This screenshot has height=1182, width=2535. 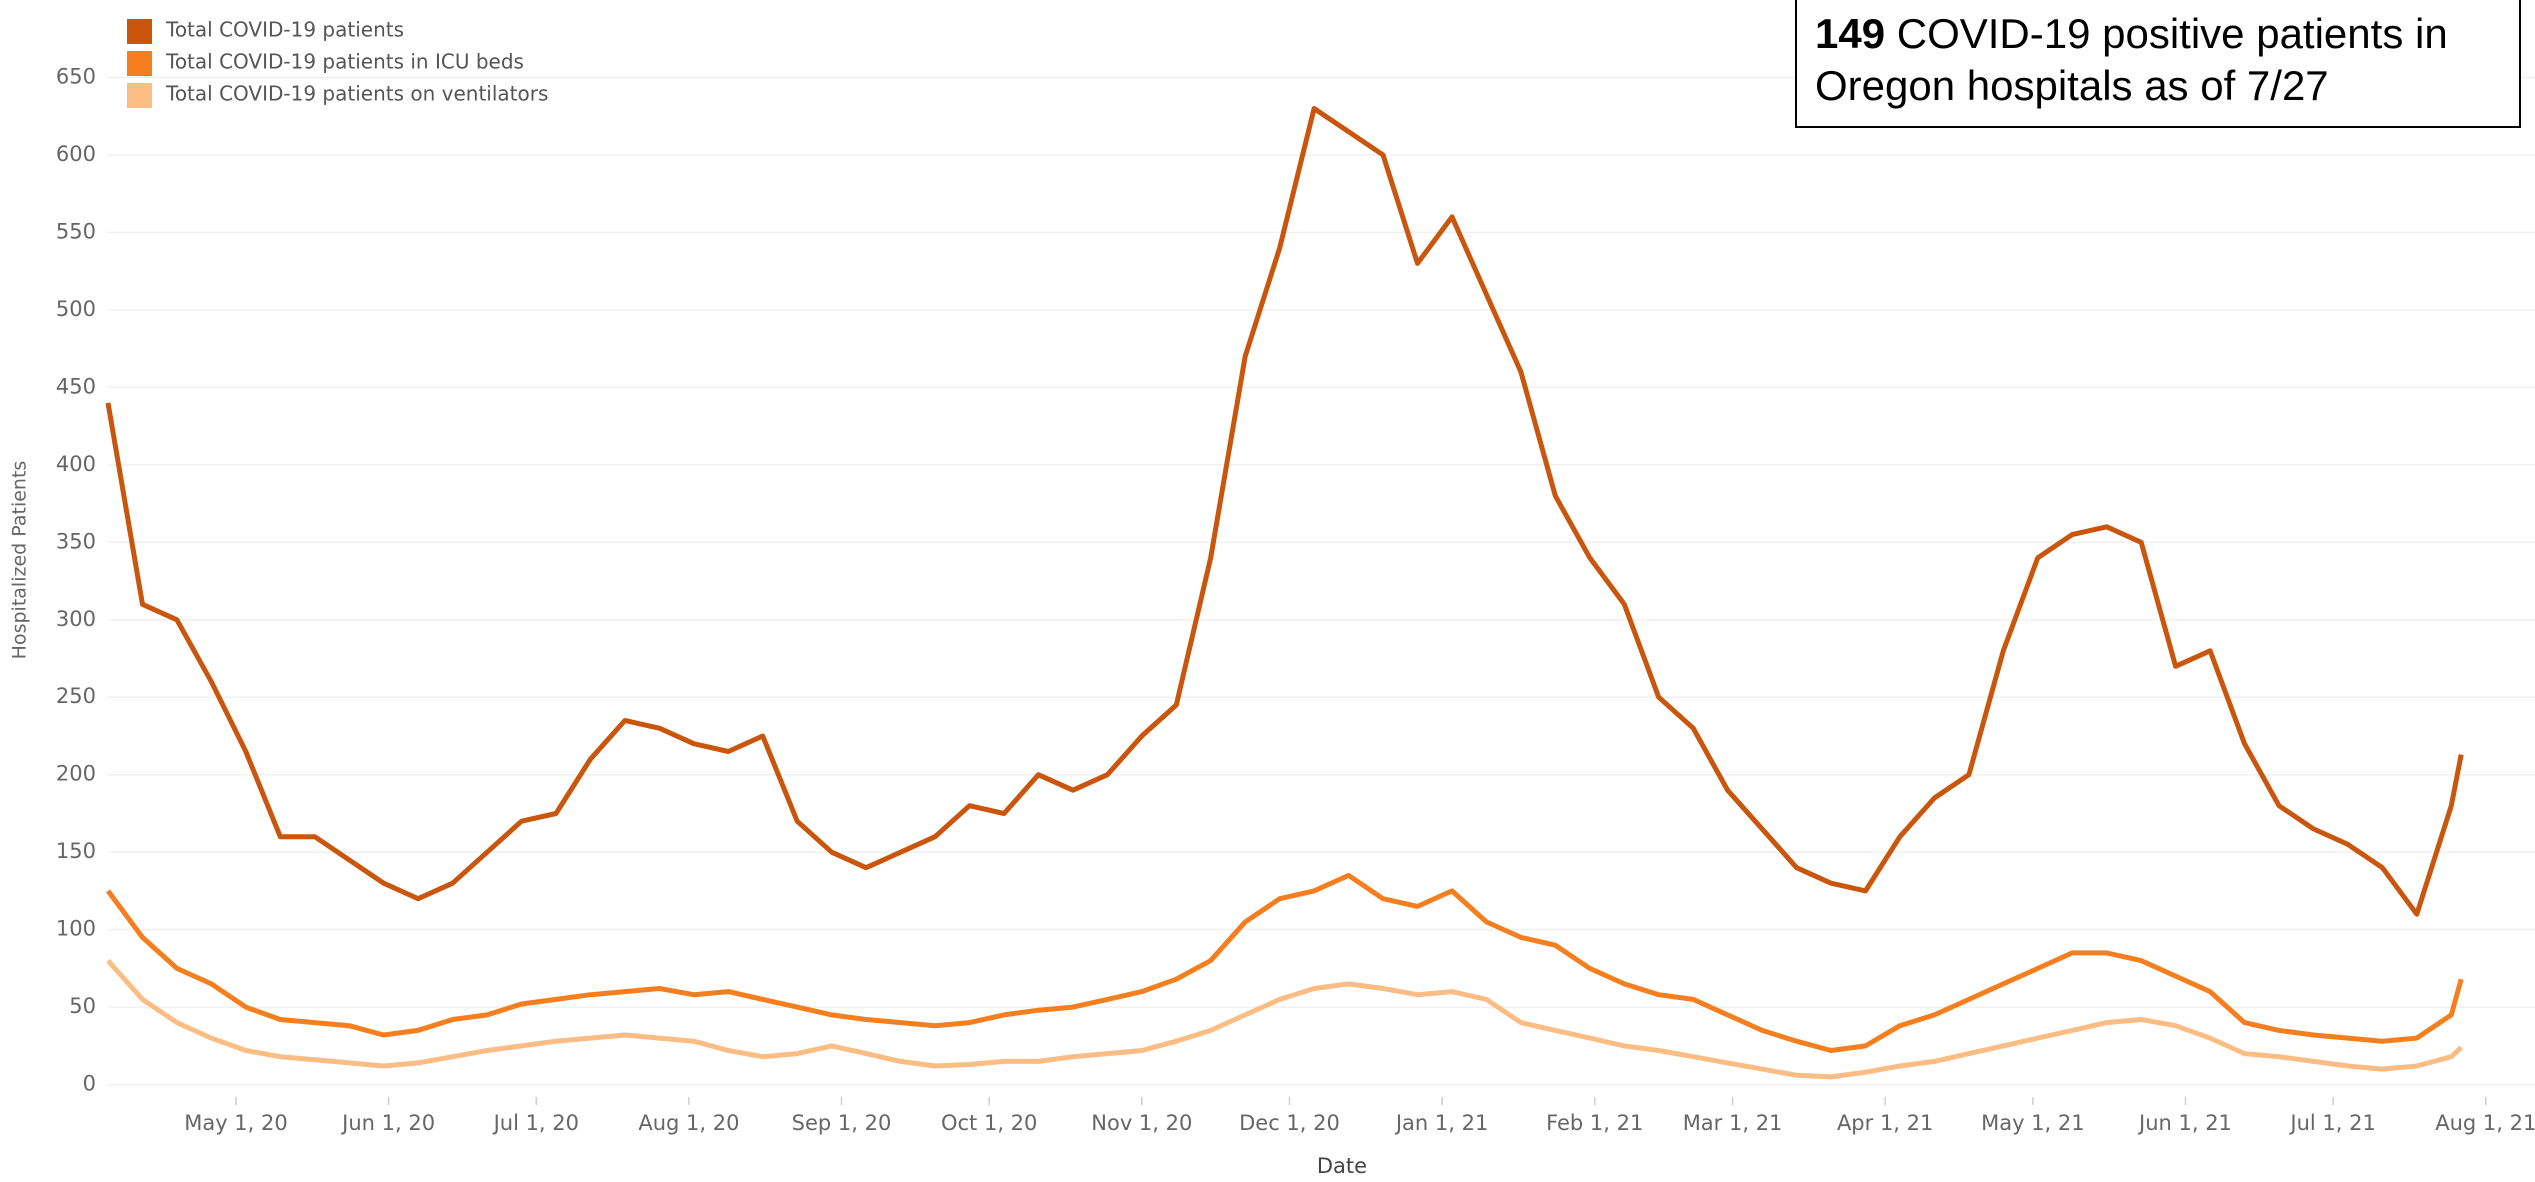 What do you see at coordinates (989, 1123) in the screenshot?
I see `x-tick-label: Oct 1, 20` at bounding box center [989, 1123].